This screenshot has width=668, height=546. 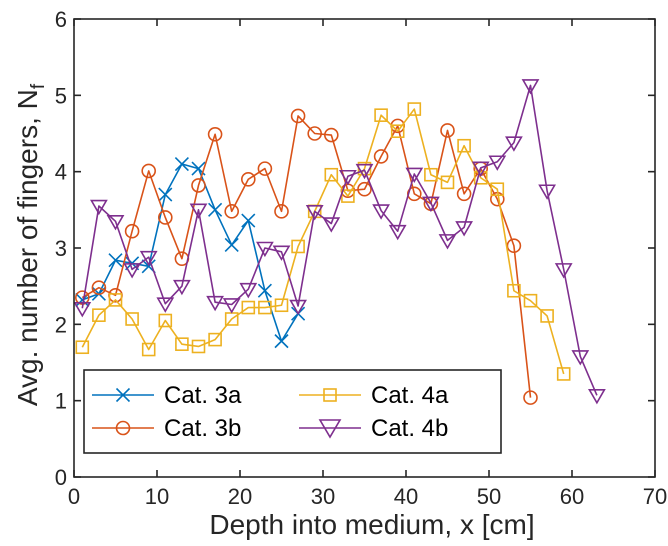 I want to click on x-tick-label: 0, so click(x=74, y=496).